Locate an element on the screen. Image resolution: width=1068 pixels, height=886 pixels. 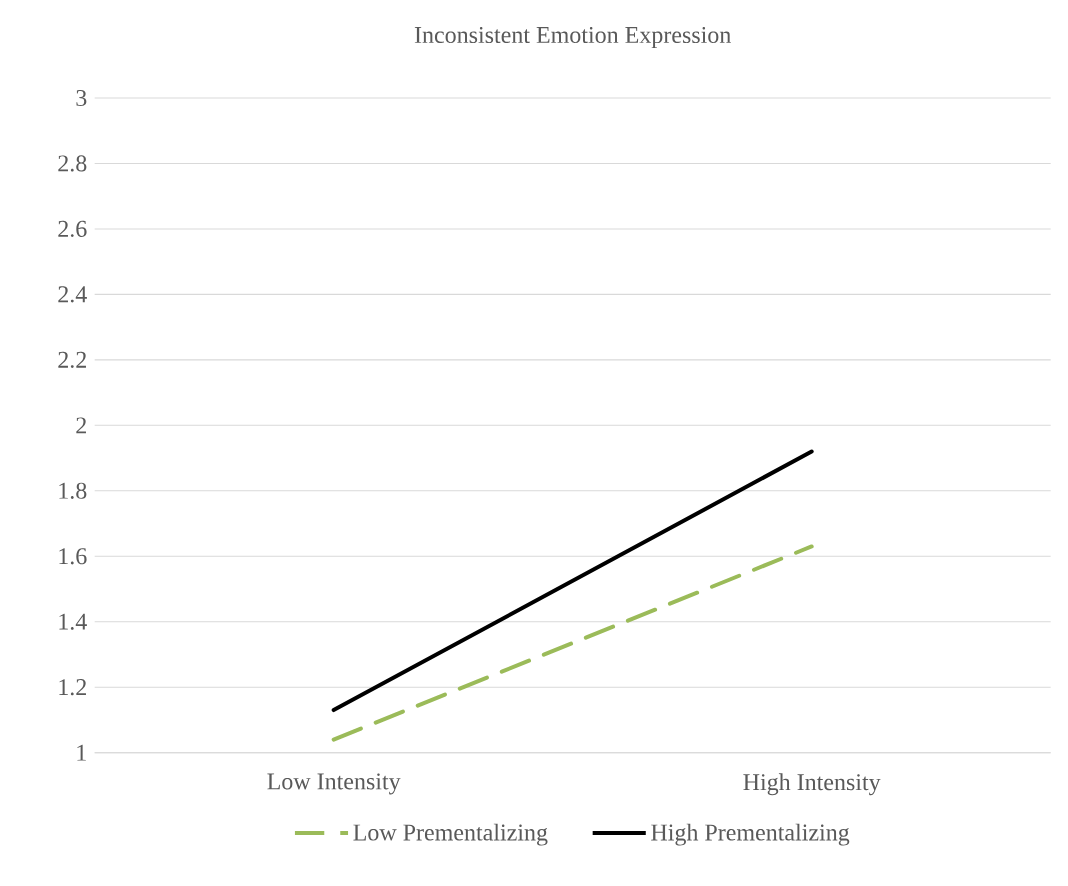
y-tick-label: 3 is located at coordinates (81, 98).